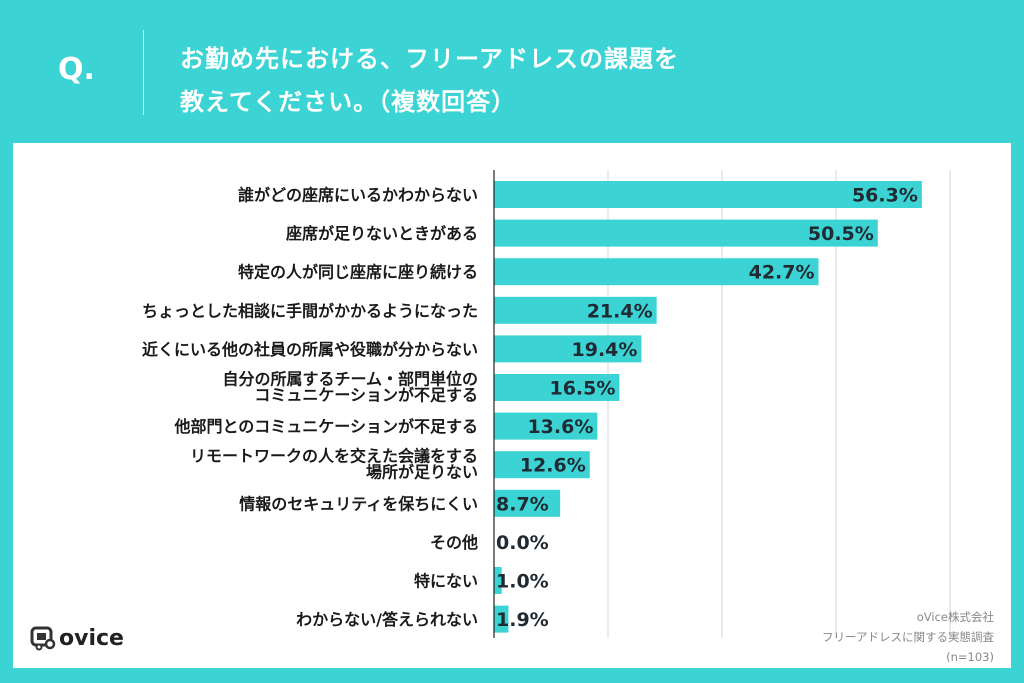 The width and height of the screenshot is (1024, 683). Describe the element at coordinates (429, 81) in the screenshot. I see `chart-title: お勤め先における、フリーアドレスの課題を 教えてください。（複数回答）` at that location.